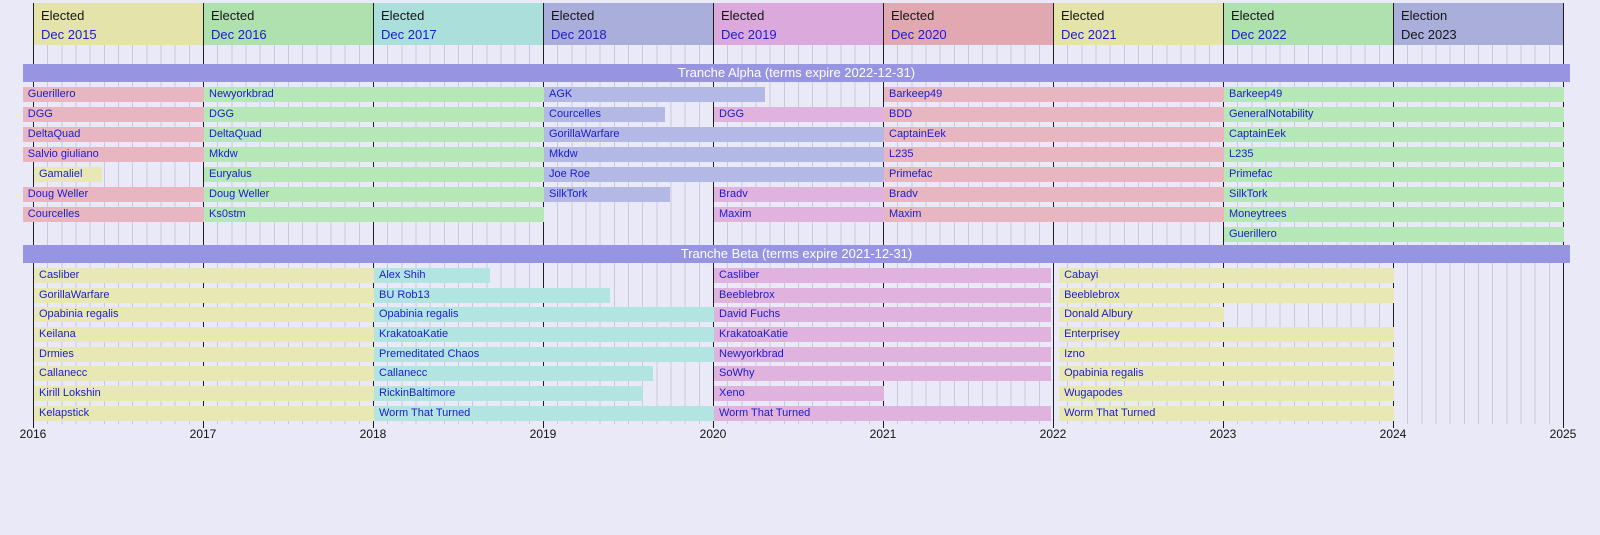  Describe the element at coordinates (63, 153) in the screenshot. I see `member-link: Salvio giuliano` at that location.